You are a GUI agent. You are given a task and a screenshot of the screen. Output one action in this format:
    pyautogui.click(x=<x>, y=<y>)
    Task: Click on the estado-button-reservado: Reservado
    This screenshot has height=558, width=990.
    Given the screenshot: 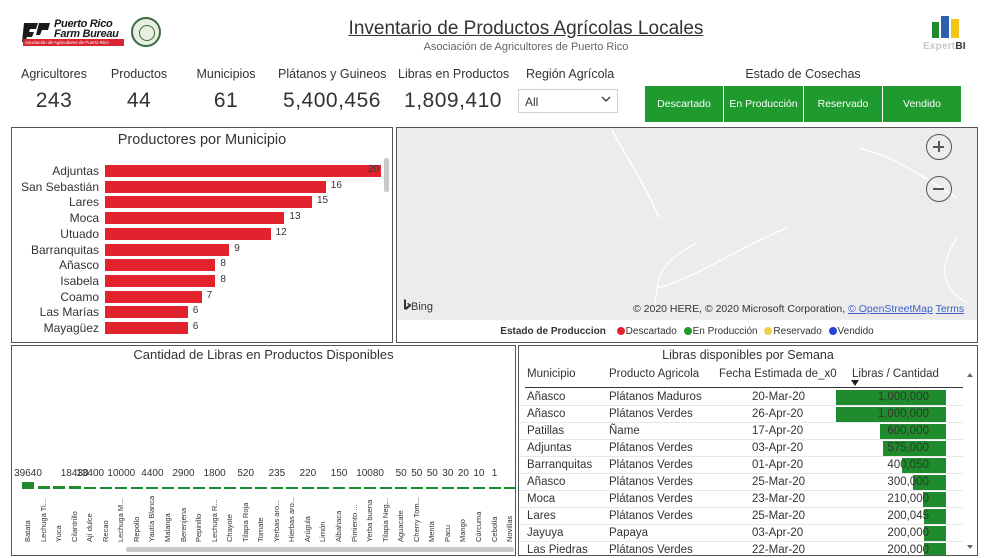 What is the action you would take?
    pyautogui.click(x=843, y=104)
    